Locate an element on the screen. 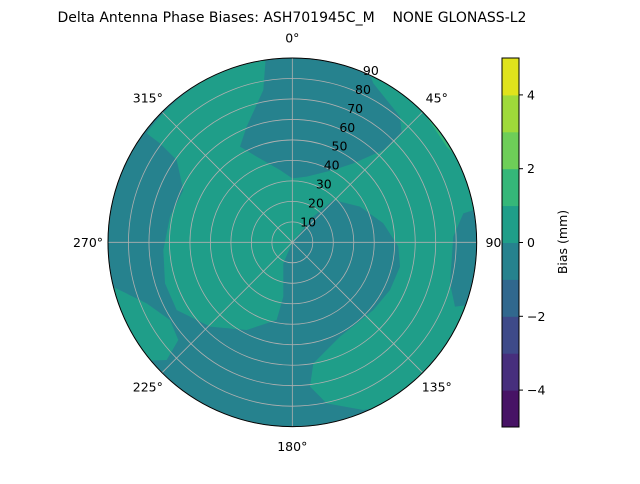 The image size is (640, 484). r-tick-label: 10 is located at coordinates (308, 221).